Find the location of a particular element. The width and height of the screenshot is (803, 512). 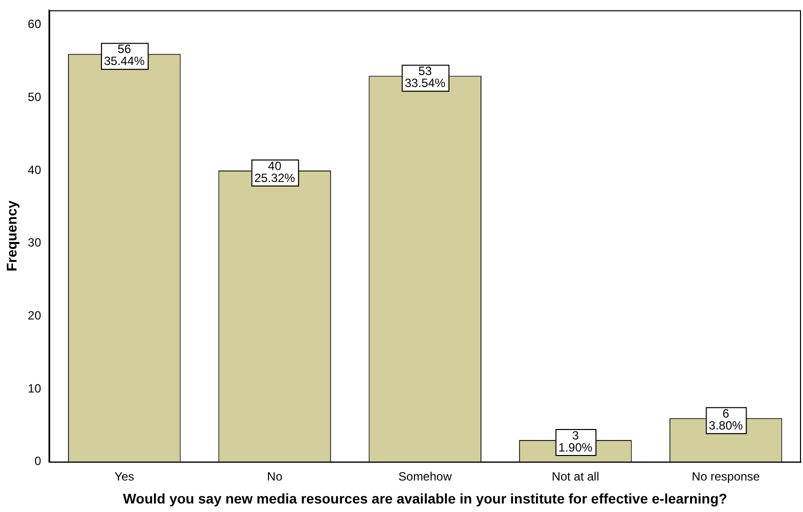

data-label: 53 33.54% is located at coordinates (425, 77).